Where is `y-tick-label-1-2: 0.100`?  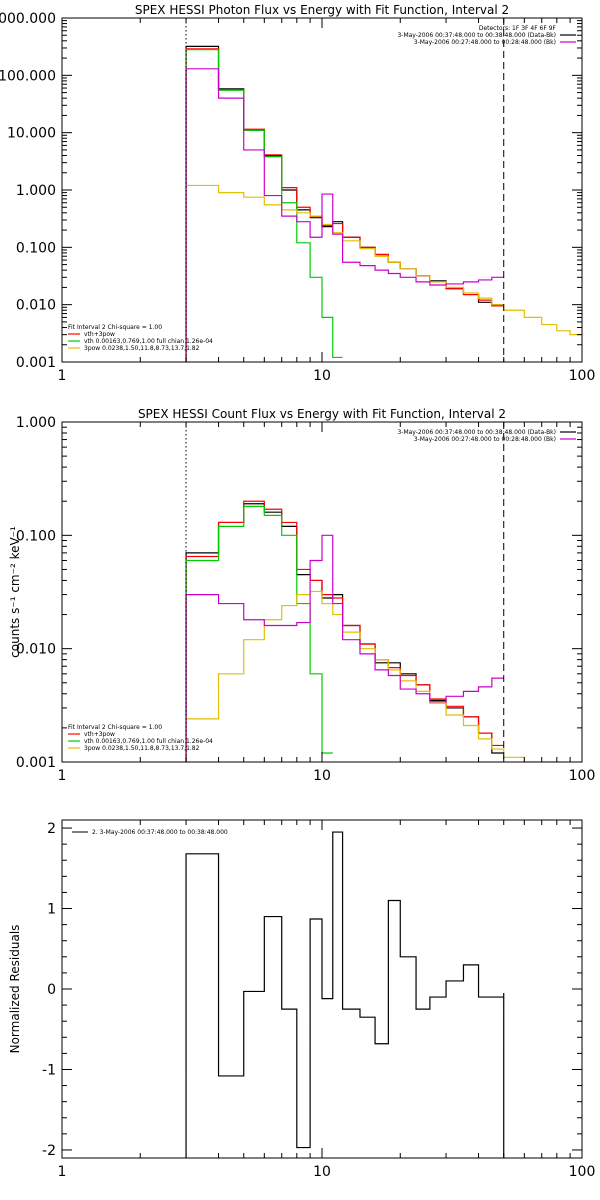
y-tick-label-1-2: 0.100 is located at coordinates (36, 536).